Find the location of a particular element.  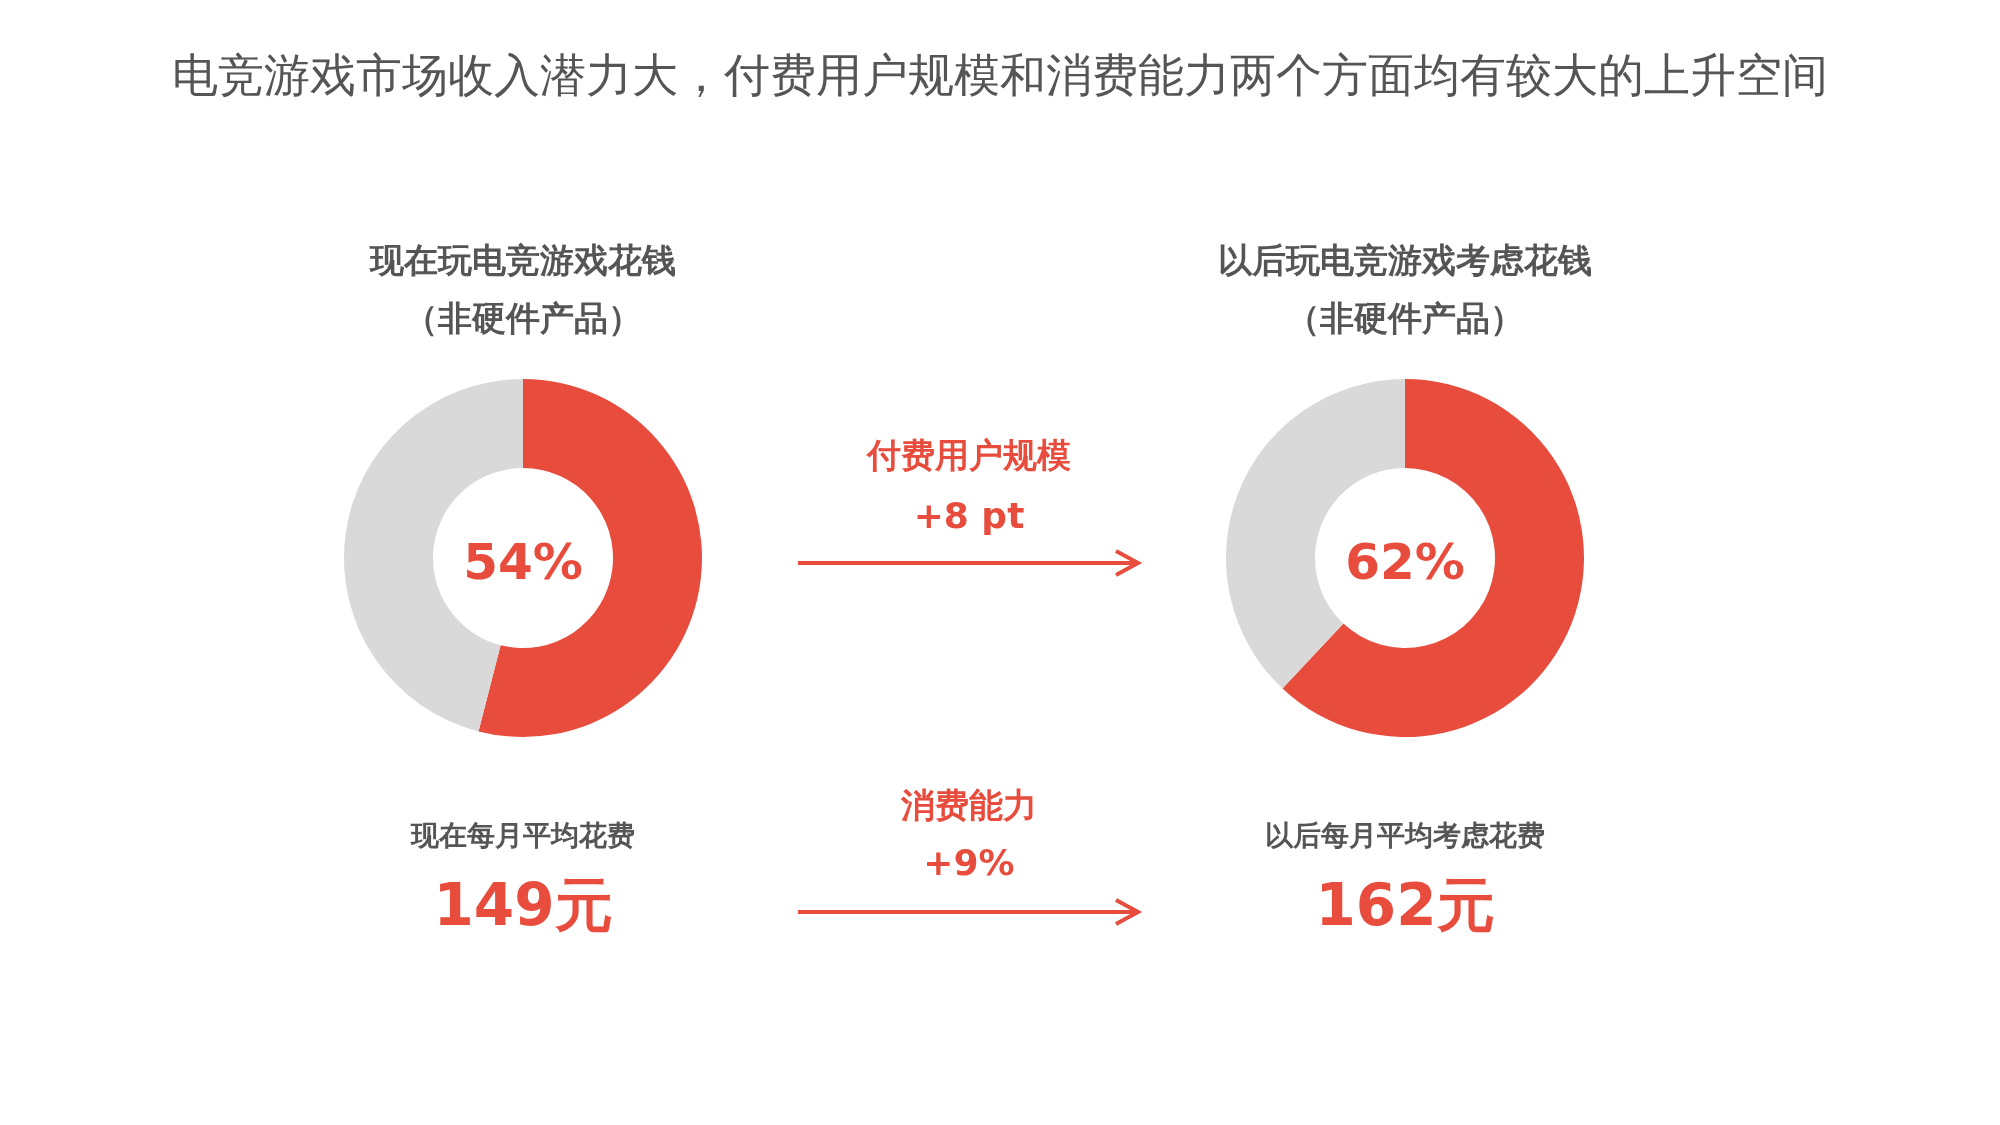

text: 付费用户规模 is located at coordinates (968, 455).